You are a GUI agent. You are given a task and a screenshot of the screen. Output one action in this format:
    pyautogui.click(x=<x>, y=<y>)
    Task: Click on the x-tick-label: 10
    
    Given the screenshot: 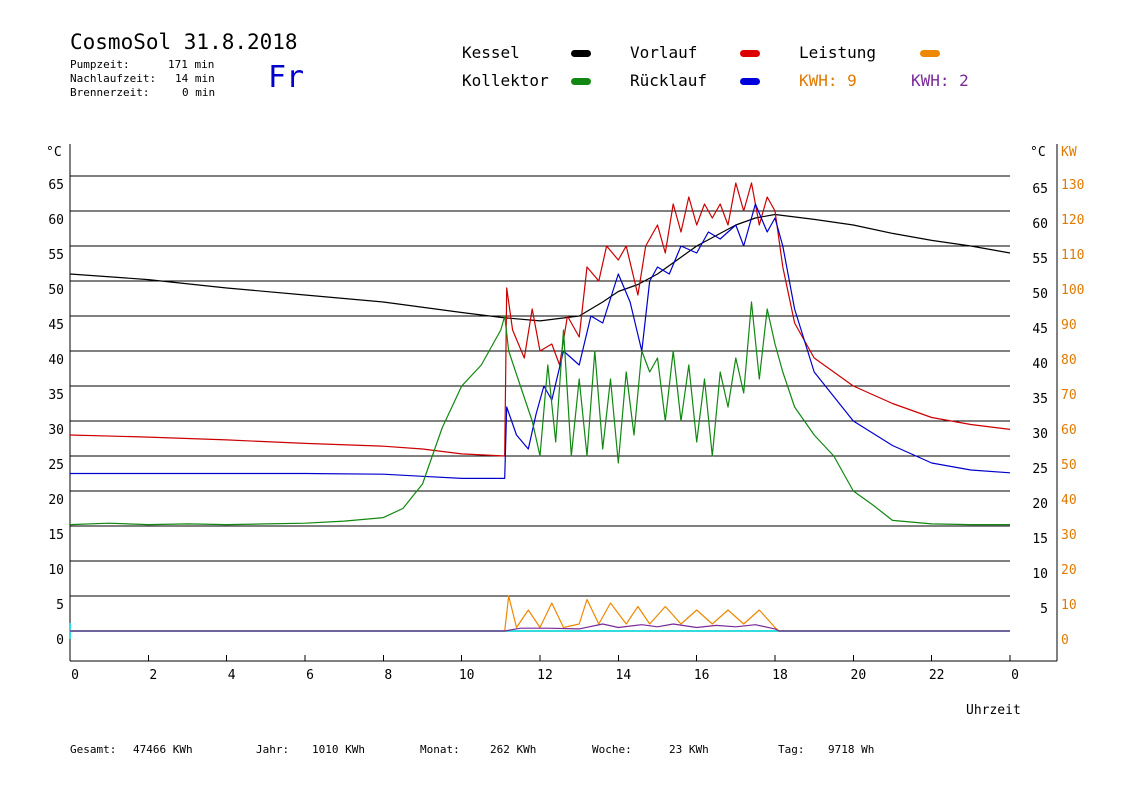 What is the action you would take?
    pyautogui.click(x=467, y=675)
    